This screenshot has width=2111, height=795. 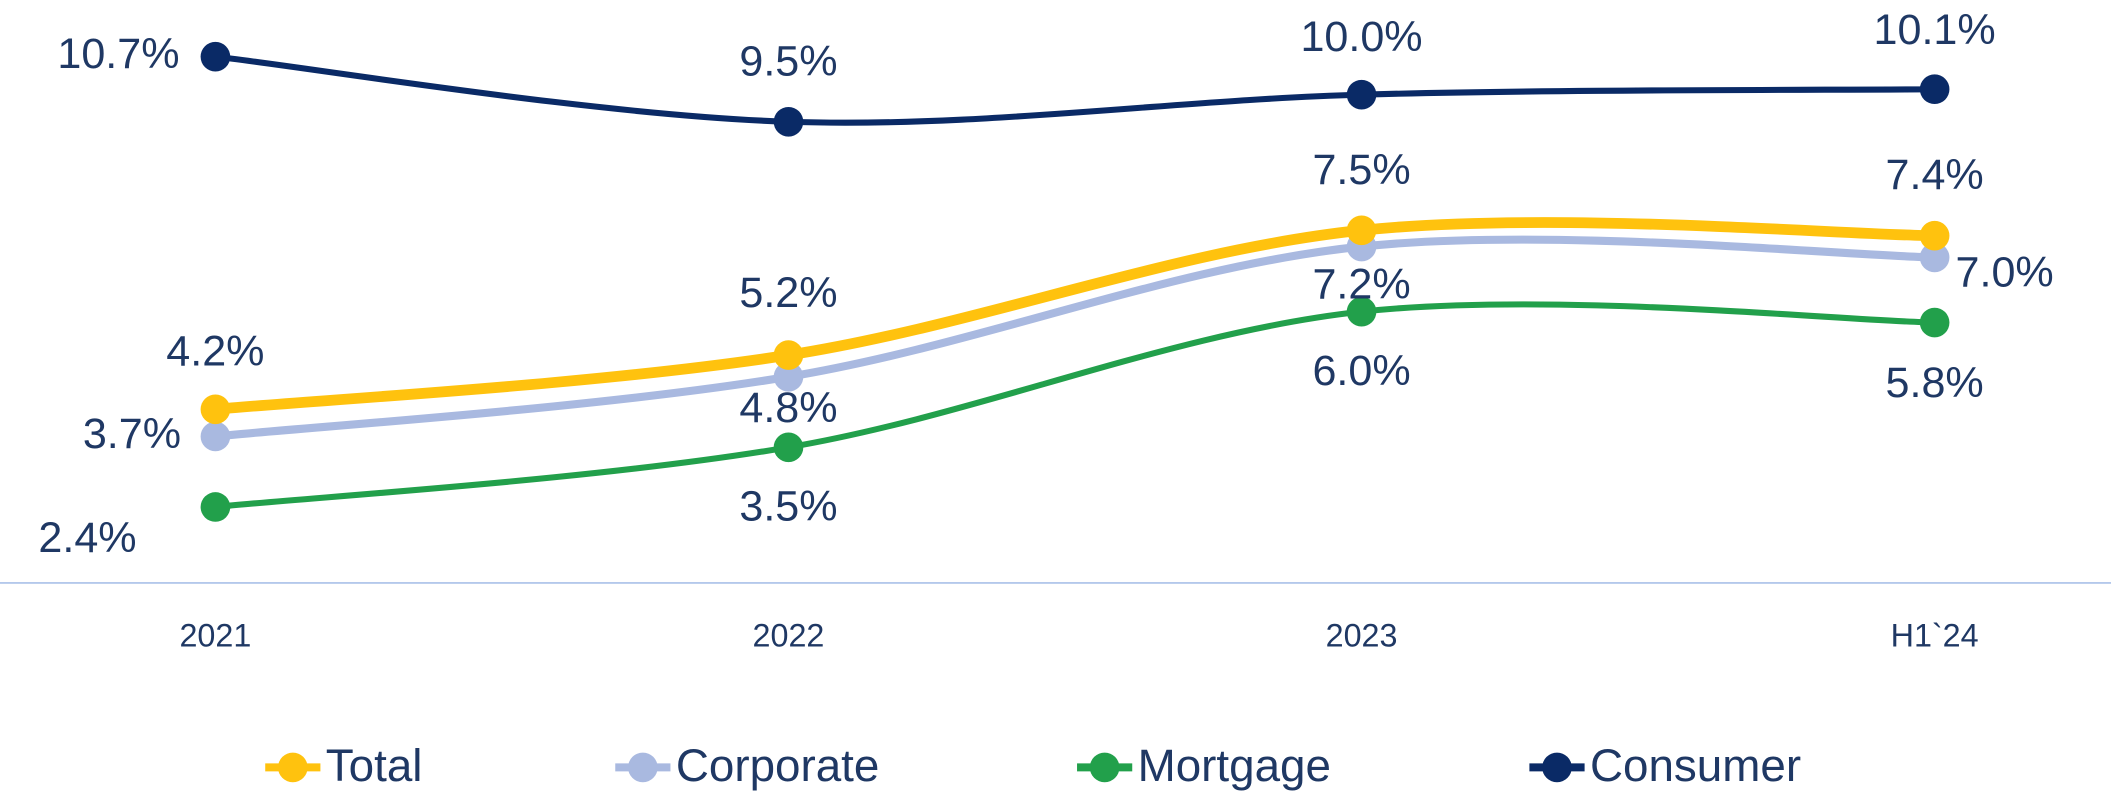 What do you see at coordinates (87, 538) in the screenshot?
I see `data-label: 2.4%` at bounding box center [87, 538].